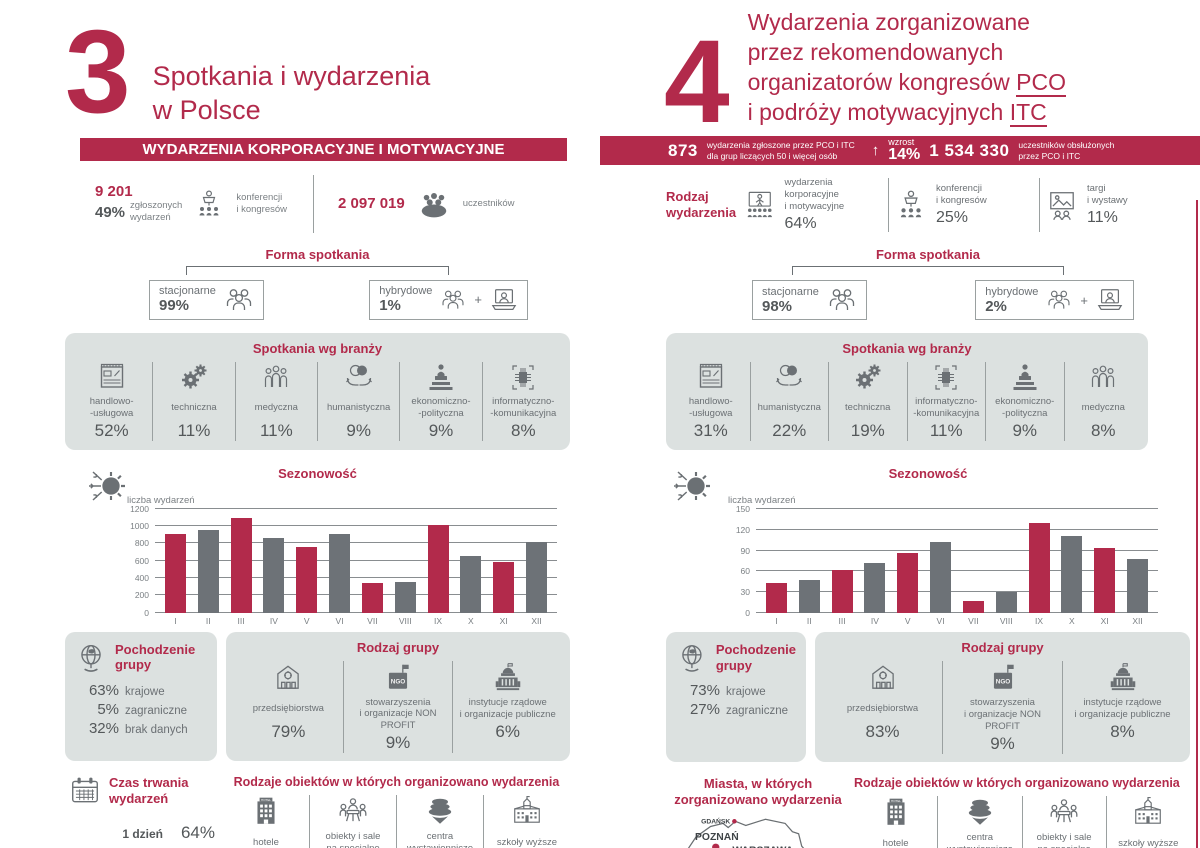  What do you see at coordinates (746, 833) in the screenshot?
I see `poland-outline` at bounding box center [746, 833].